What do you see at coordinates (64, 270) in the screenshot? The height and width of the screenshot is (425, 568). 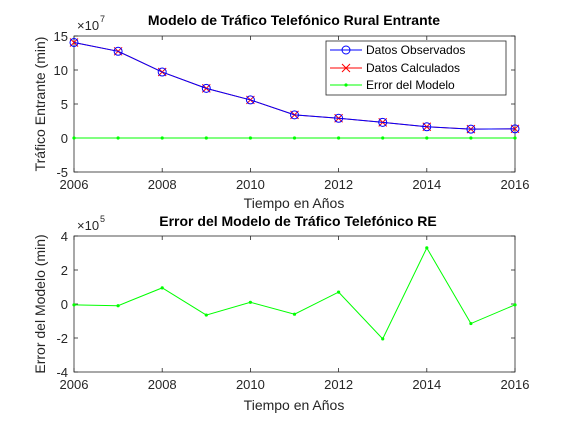 I see `y-tick-label: 2` at bounding box center [64, 270].